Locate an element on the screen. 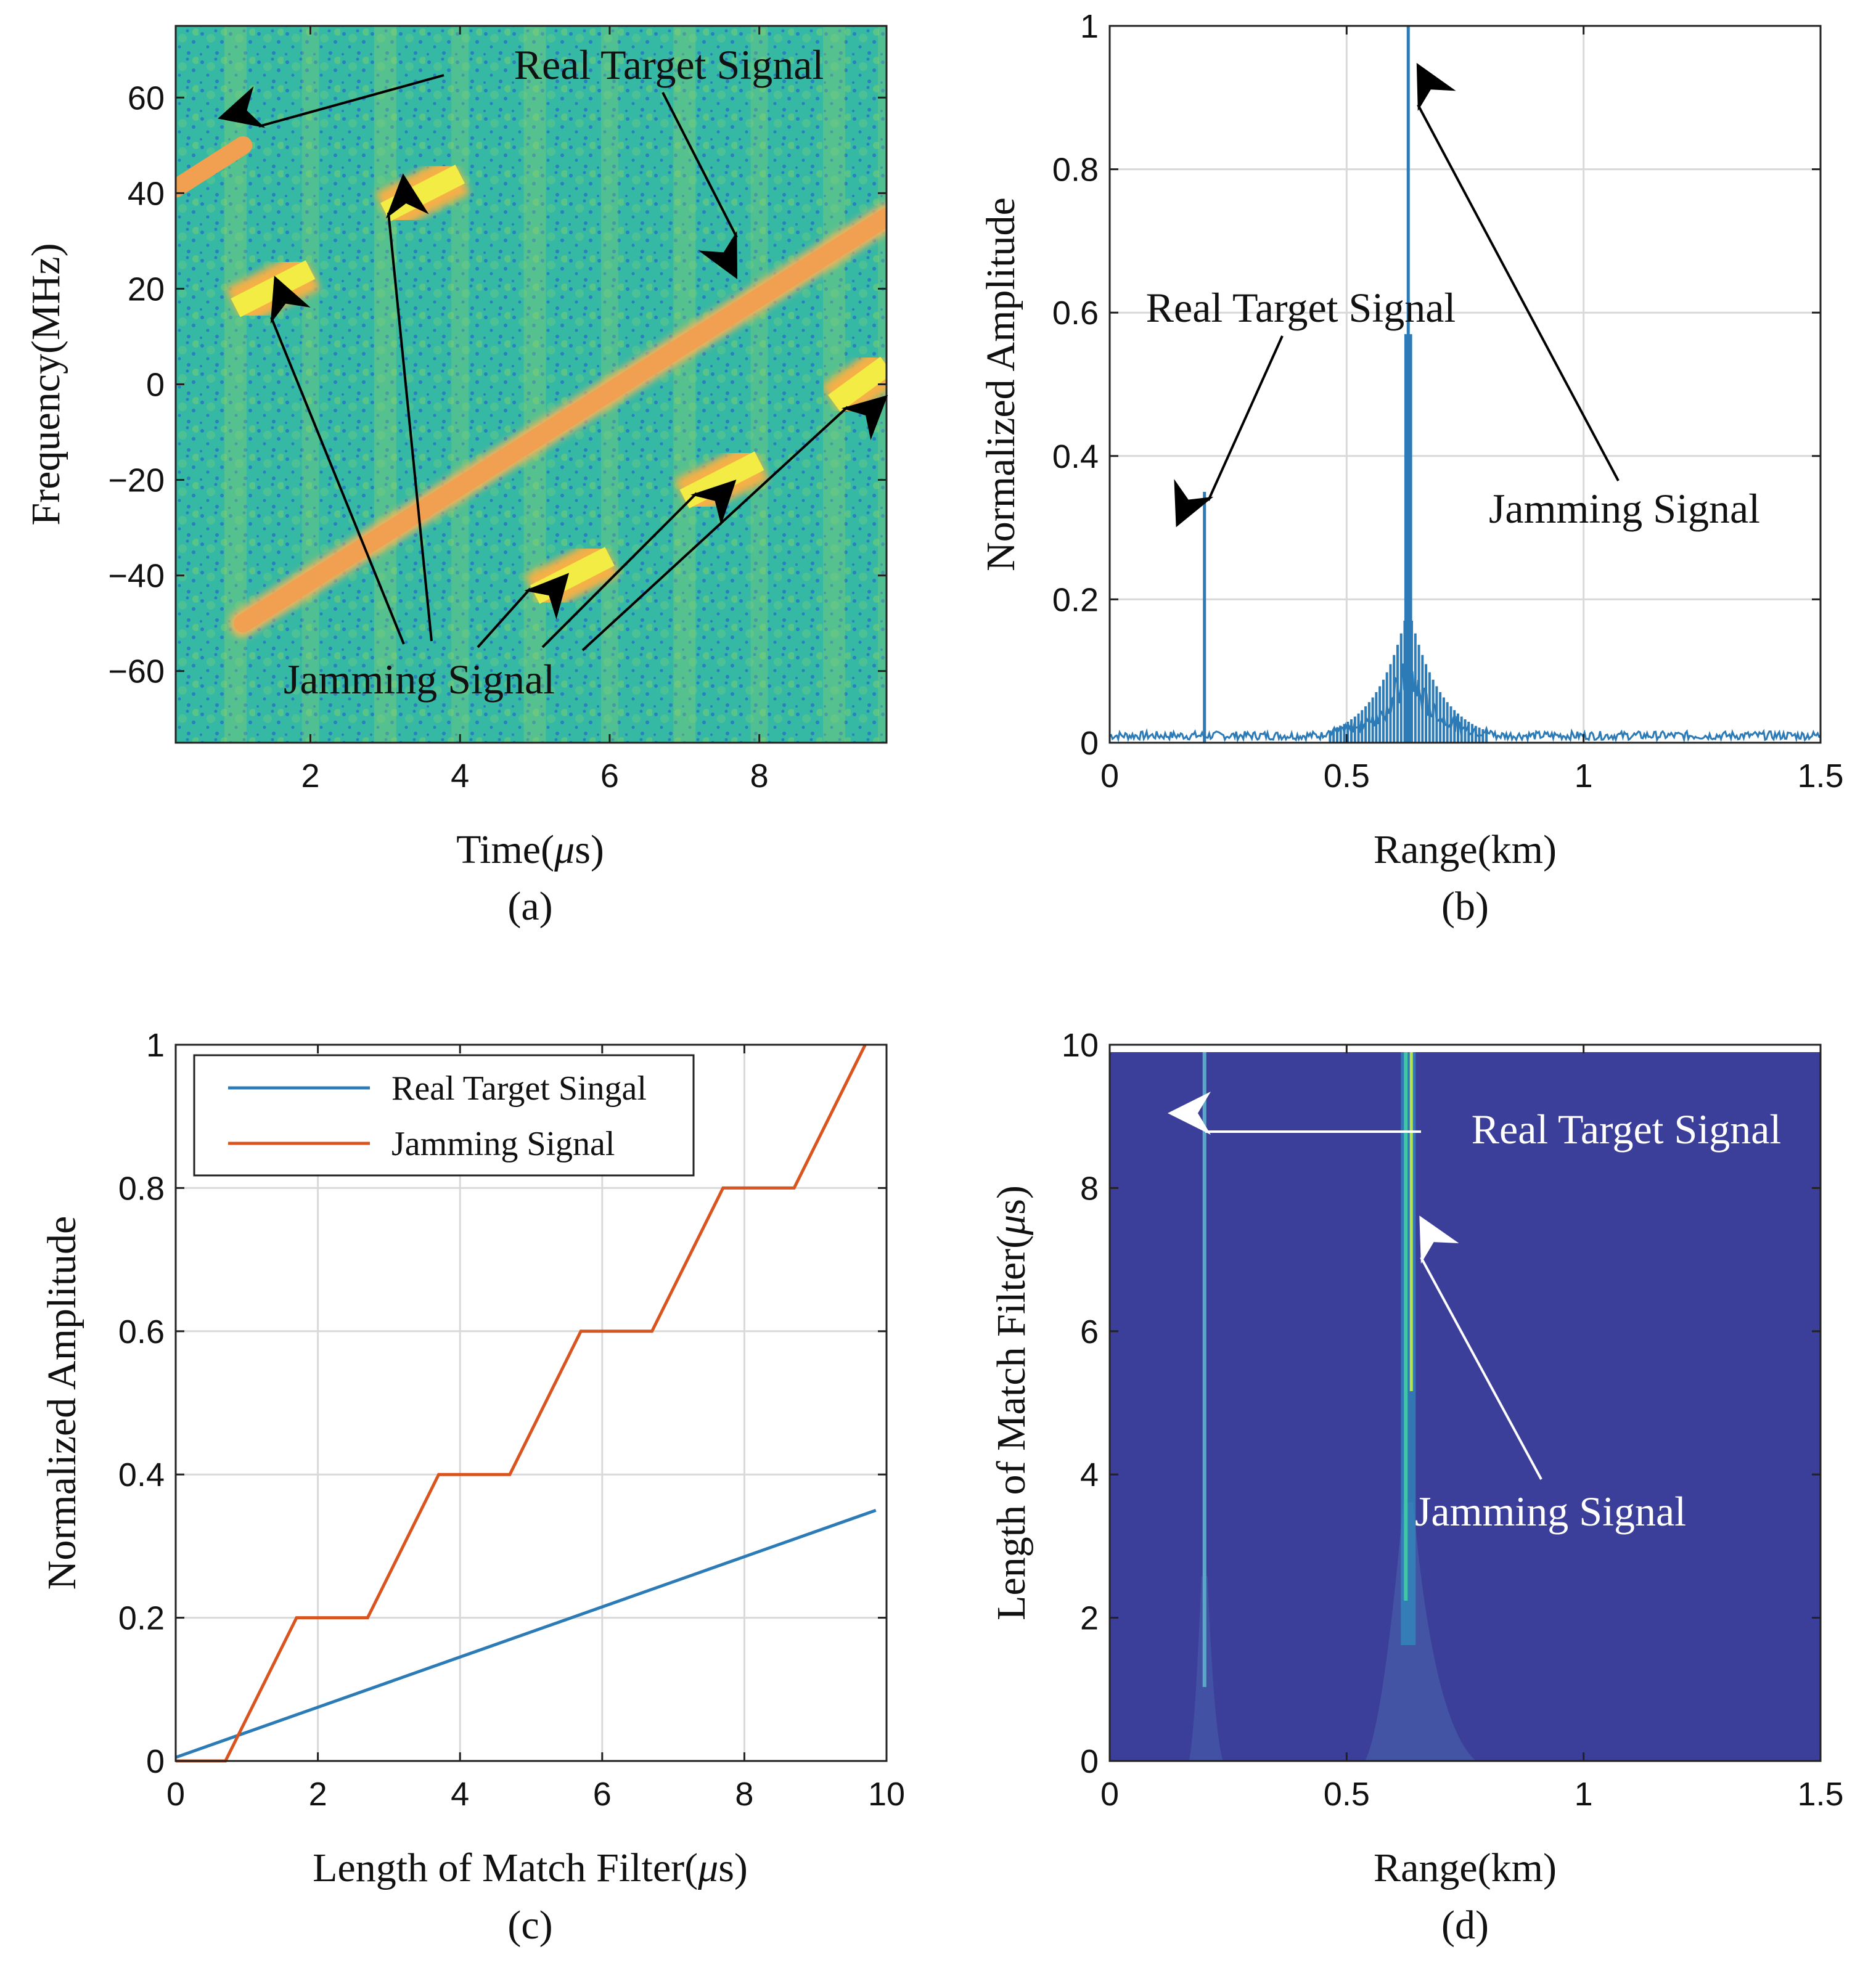 This screenshot has height=1973, width=1876. series-jamming-line is located at coordinates (521, 1403).